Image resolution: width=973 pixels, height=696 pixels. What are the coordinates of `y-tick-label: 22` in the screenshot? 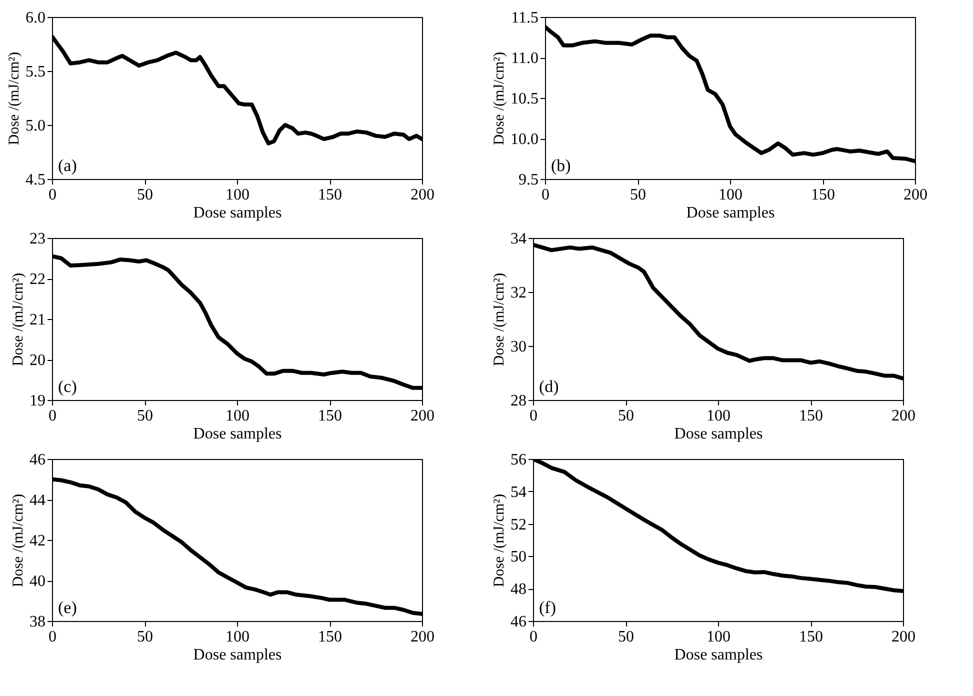 It's located at (38, 279).